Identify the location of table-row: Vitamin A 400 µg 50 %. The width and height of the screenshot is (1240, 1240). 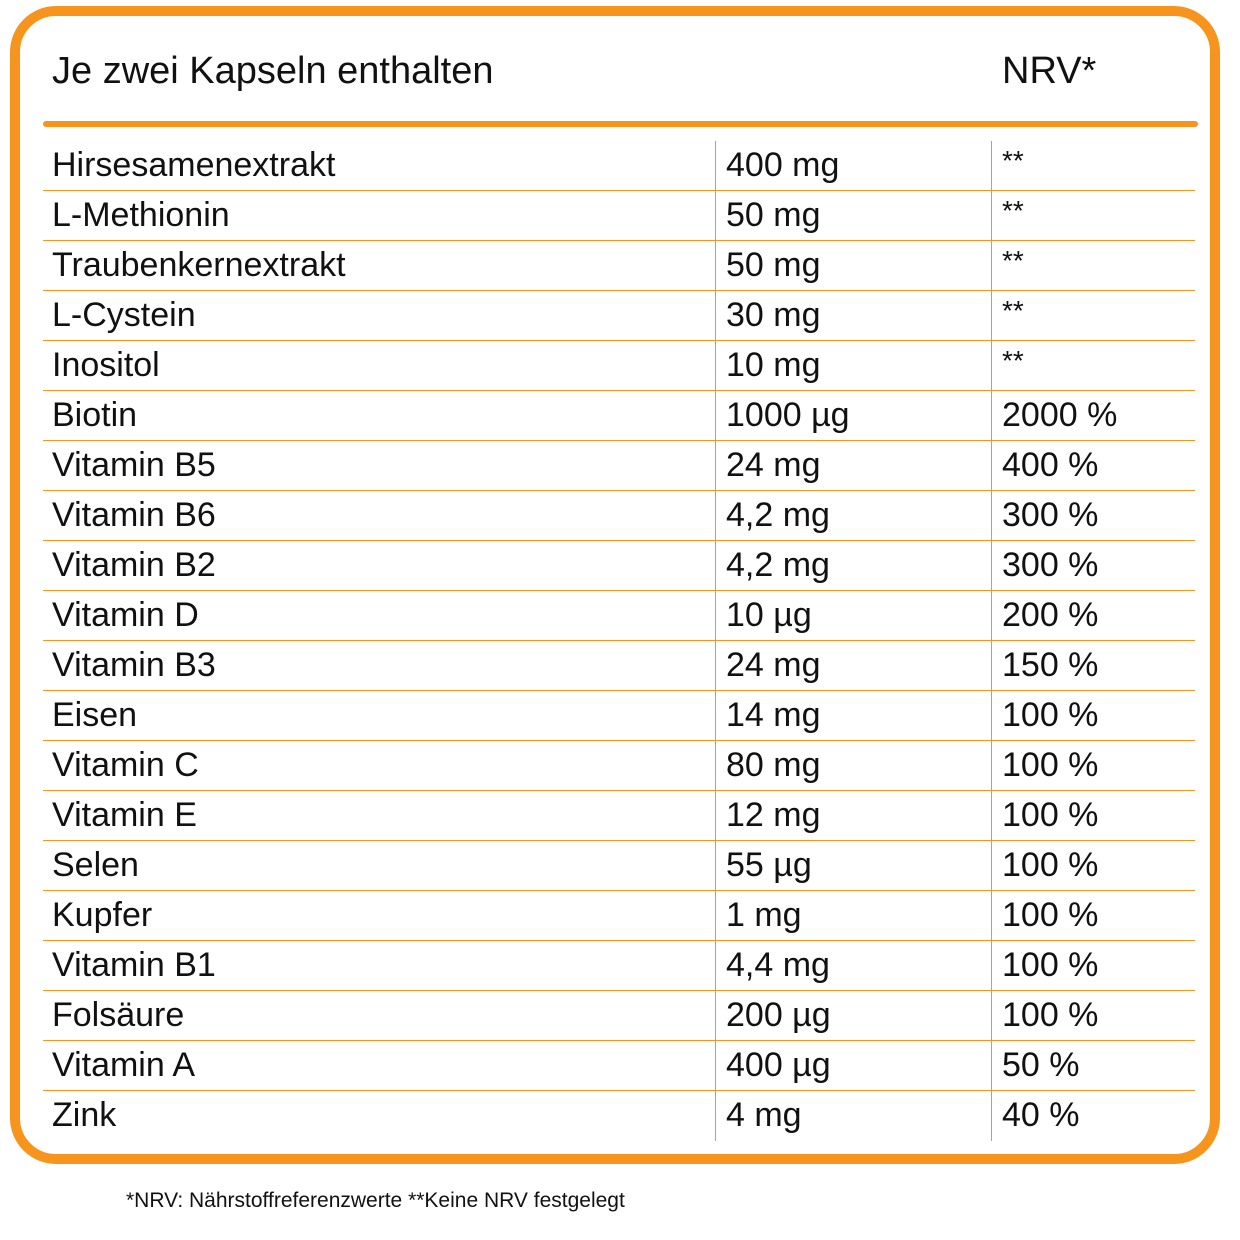
(619, 1066).